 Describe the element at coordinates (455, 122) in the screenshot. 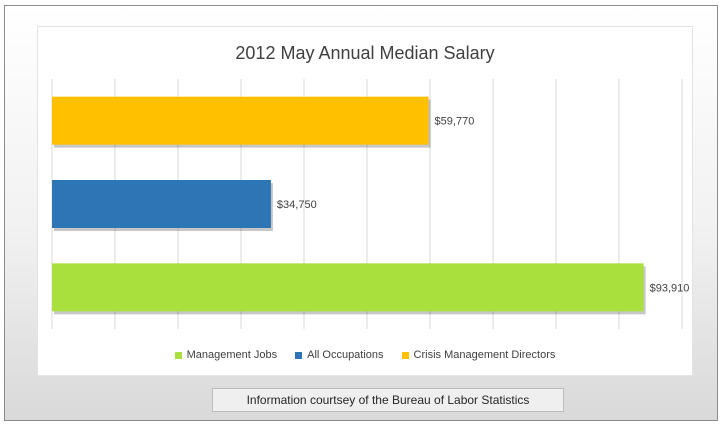

I see `bar-data-label: $59,770` at that location.